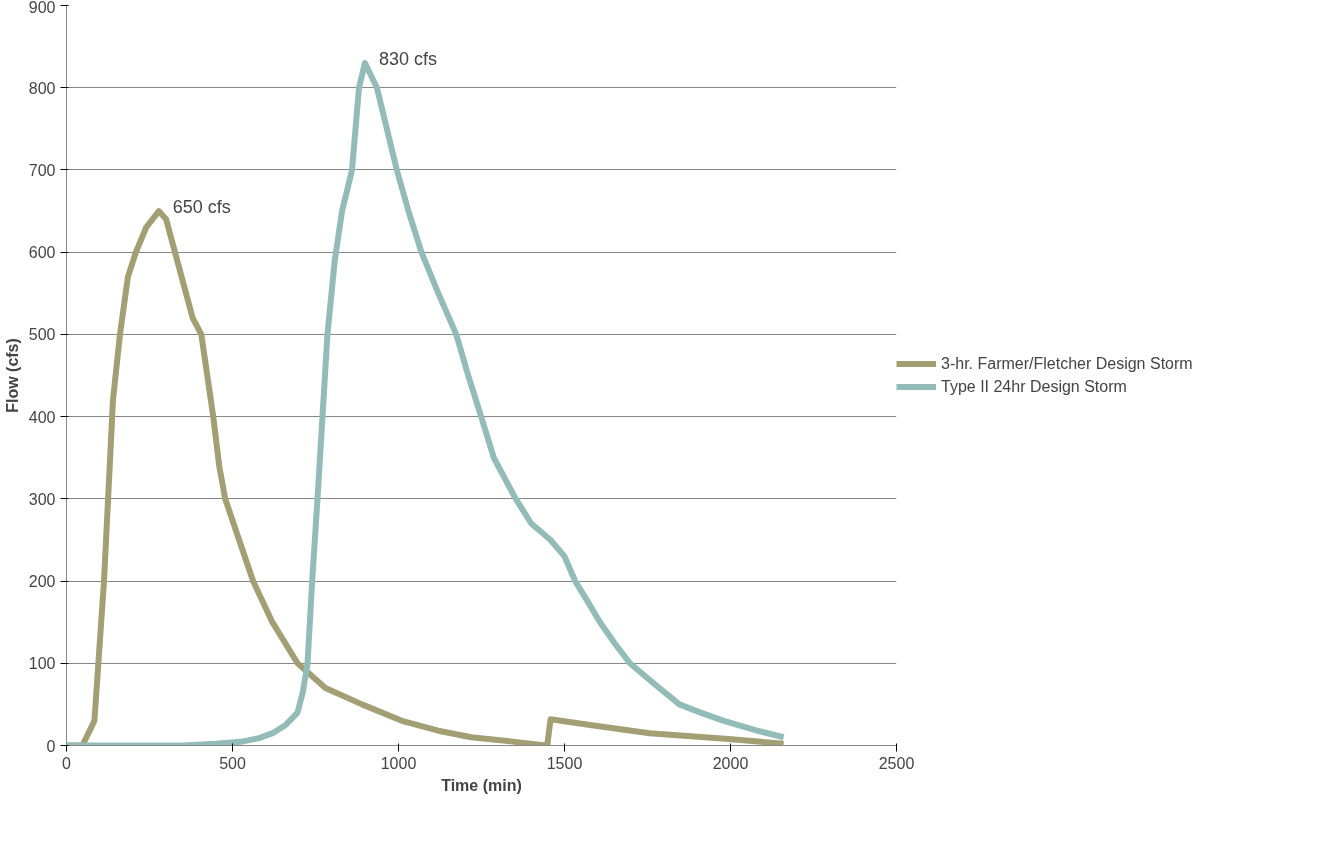  I want to click on y-tick-label: 0, so click(51, 746).